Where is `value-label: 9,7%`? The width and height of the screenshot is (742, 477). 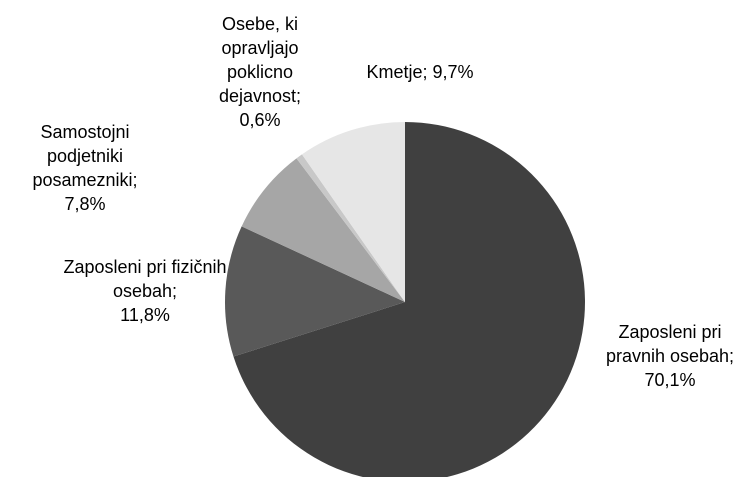
value-label: 9,7% is located at coordinates (453, 72).